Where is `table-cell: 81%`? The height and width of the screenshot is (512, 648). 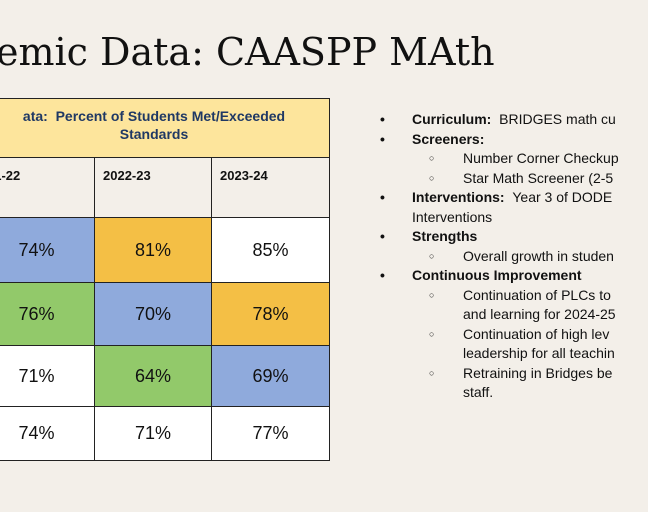 table-cell: 81% is located at coordinates (153, 250).